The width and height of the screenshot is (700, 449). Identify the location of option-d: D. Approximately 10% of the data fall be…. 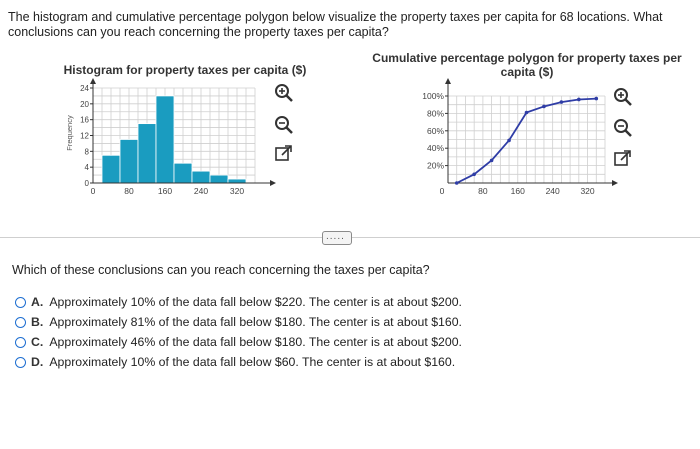
(238, 362).